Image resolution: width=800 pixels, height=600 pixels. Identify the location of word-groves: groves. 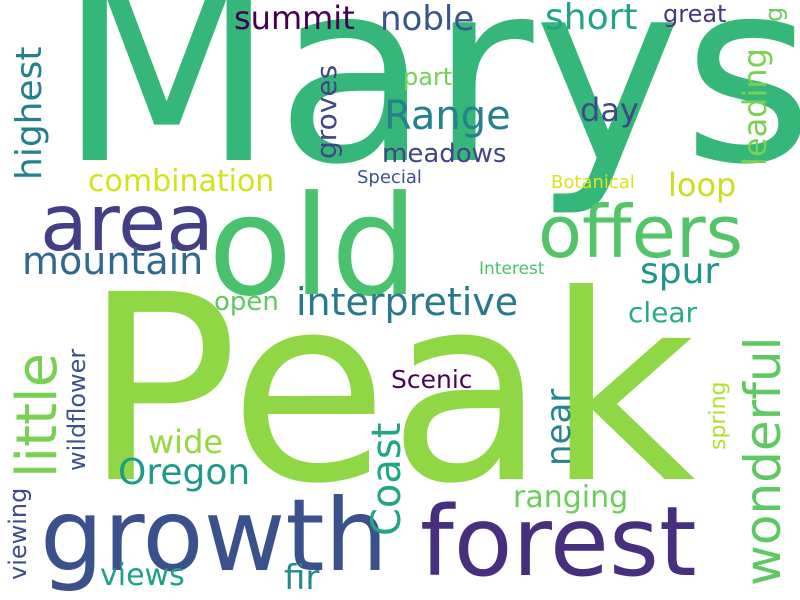
(326, 111).